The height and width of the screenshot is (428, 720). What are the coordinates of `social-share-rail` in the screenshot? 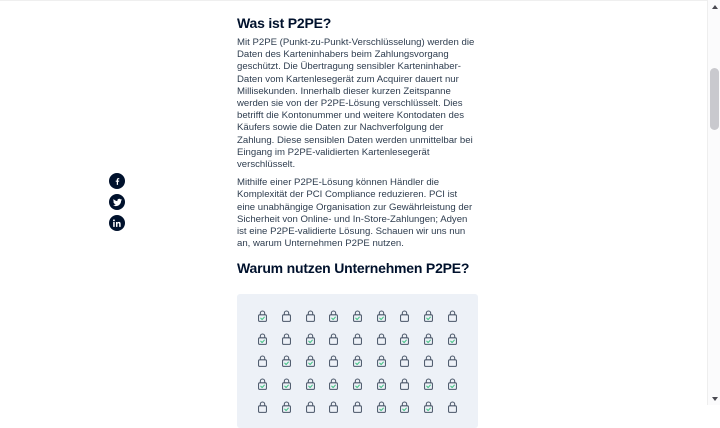 It's located at (117, 202).